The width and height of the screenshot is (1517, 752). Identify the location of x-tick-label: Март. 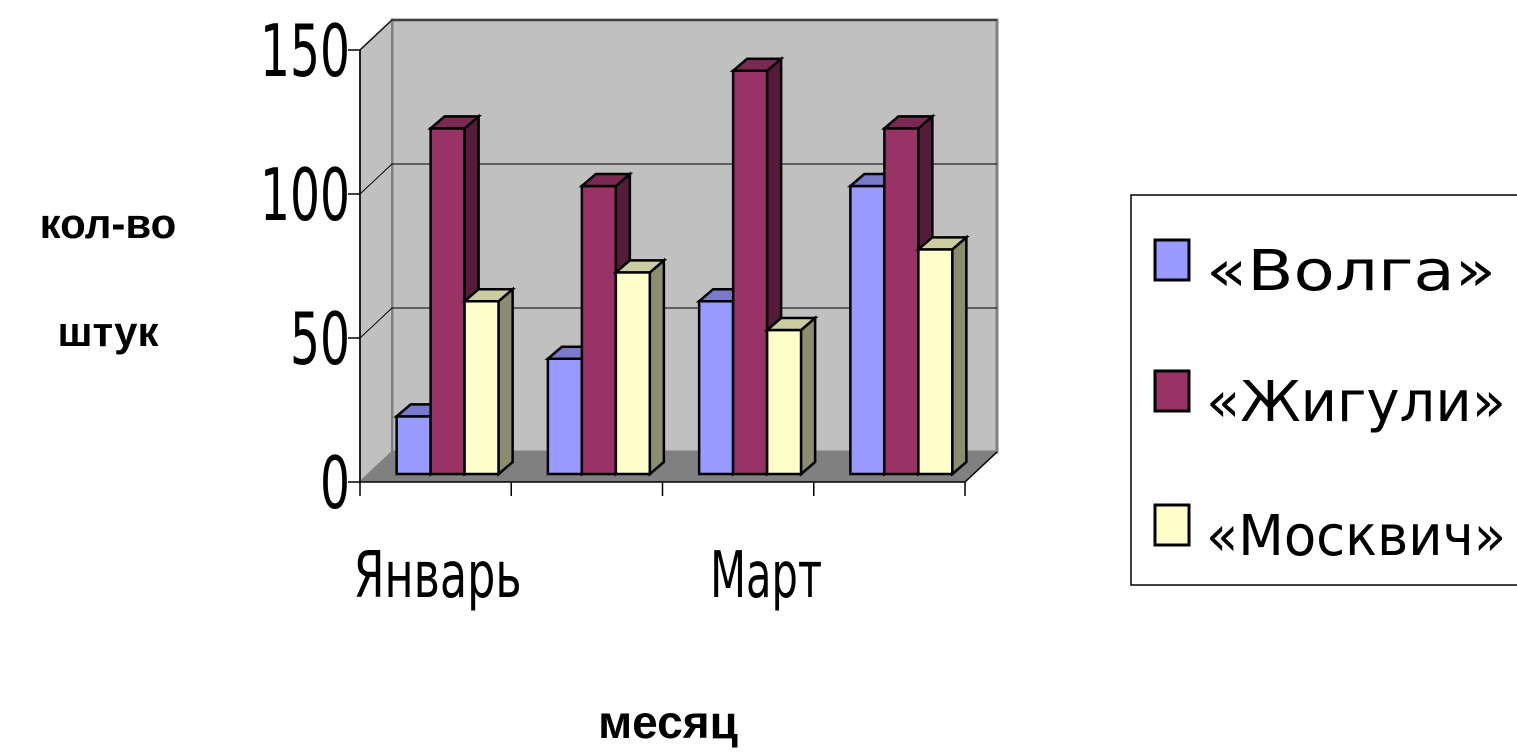
(766, 576).